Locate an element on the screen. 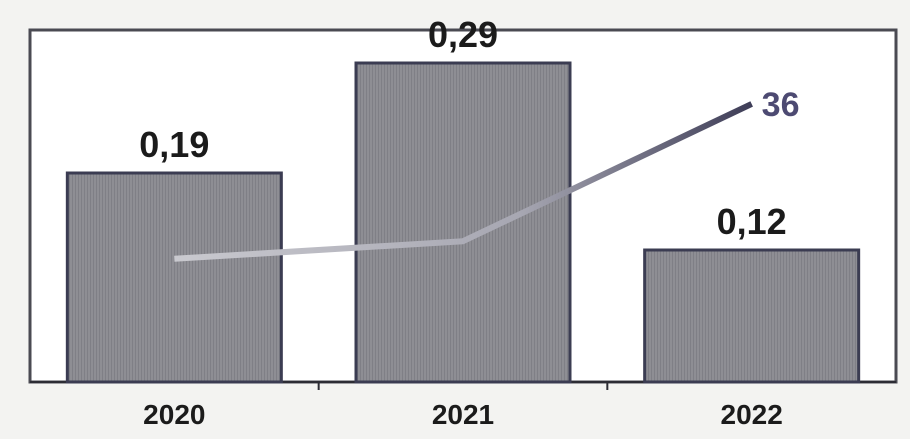 Image resolution: width=910 pixels, height=439 pixels. x-tick-label-2021: 2021 is located at coordinates (463, 414).